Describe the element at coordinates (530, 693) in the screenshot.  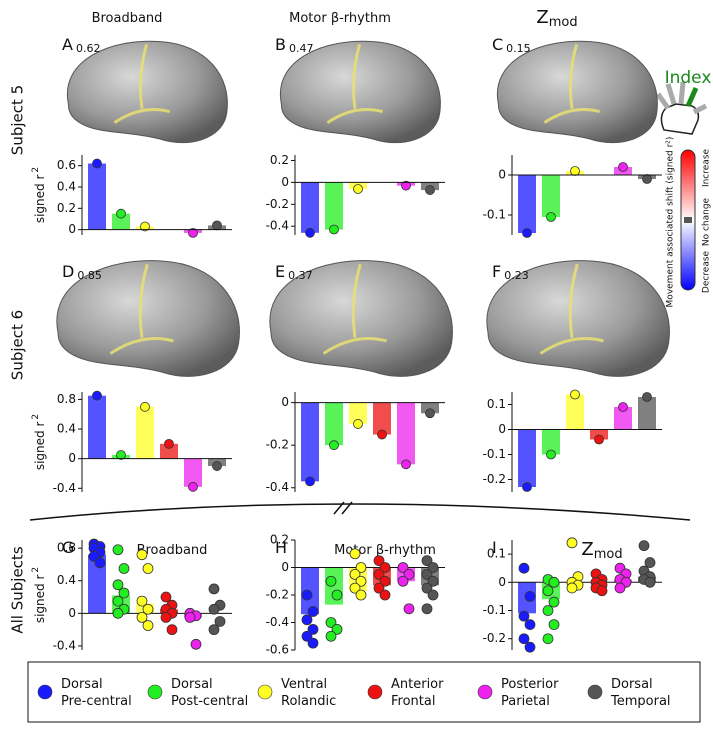
I see `legend-label: Posterior Parietal` at that location.